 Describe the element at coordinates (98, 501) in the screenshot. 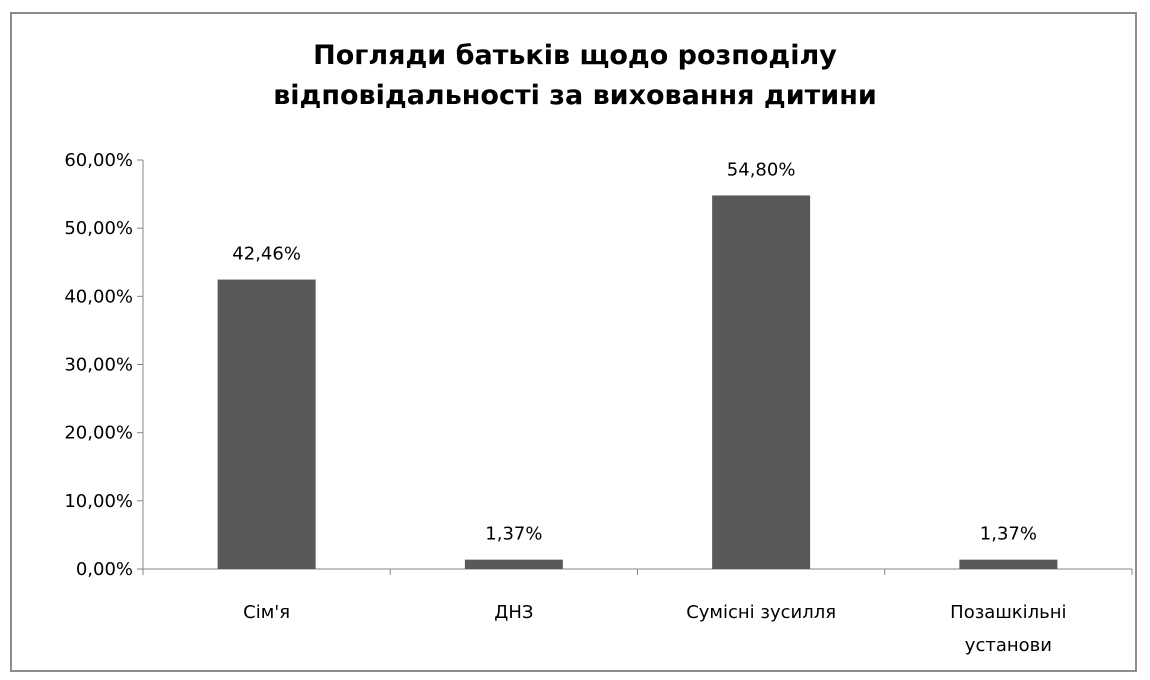

I see `y-axis-tick-label: 10,00%` at that location.